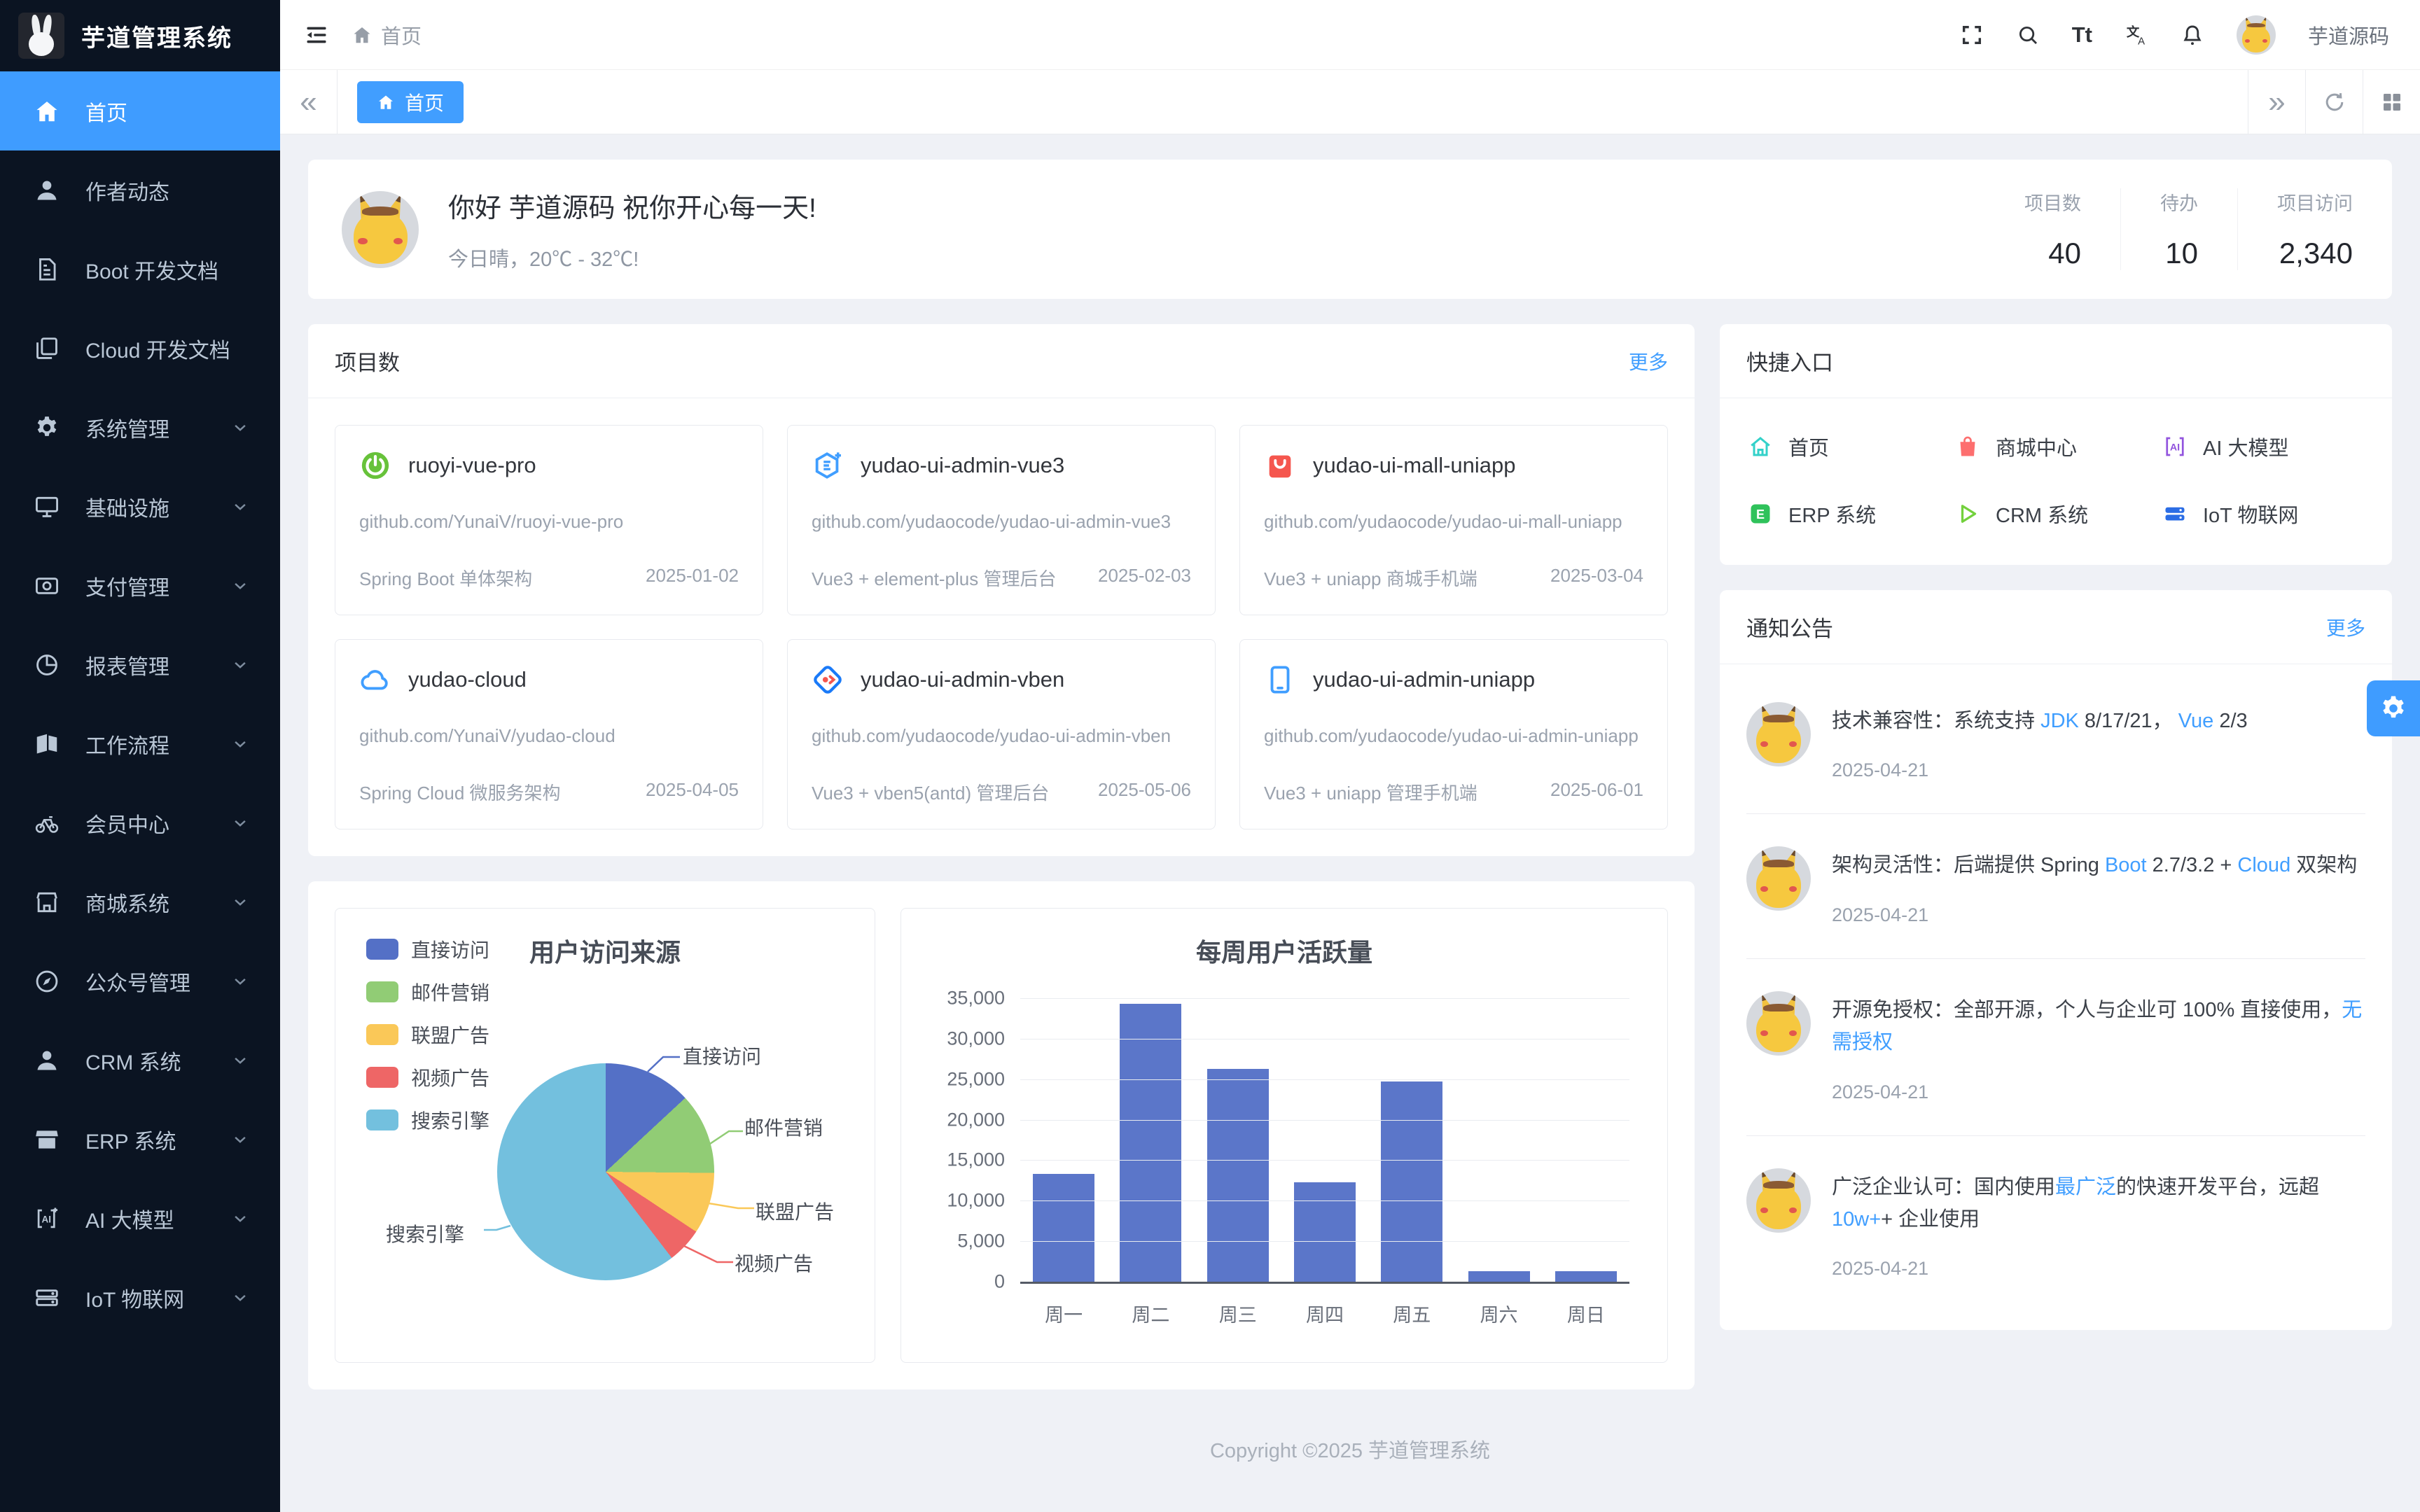  Describe the element at coordinates (316, 35) in the screenshot. I see `collapse-menu-icon` at that location.